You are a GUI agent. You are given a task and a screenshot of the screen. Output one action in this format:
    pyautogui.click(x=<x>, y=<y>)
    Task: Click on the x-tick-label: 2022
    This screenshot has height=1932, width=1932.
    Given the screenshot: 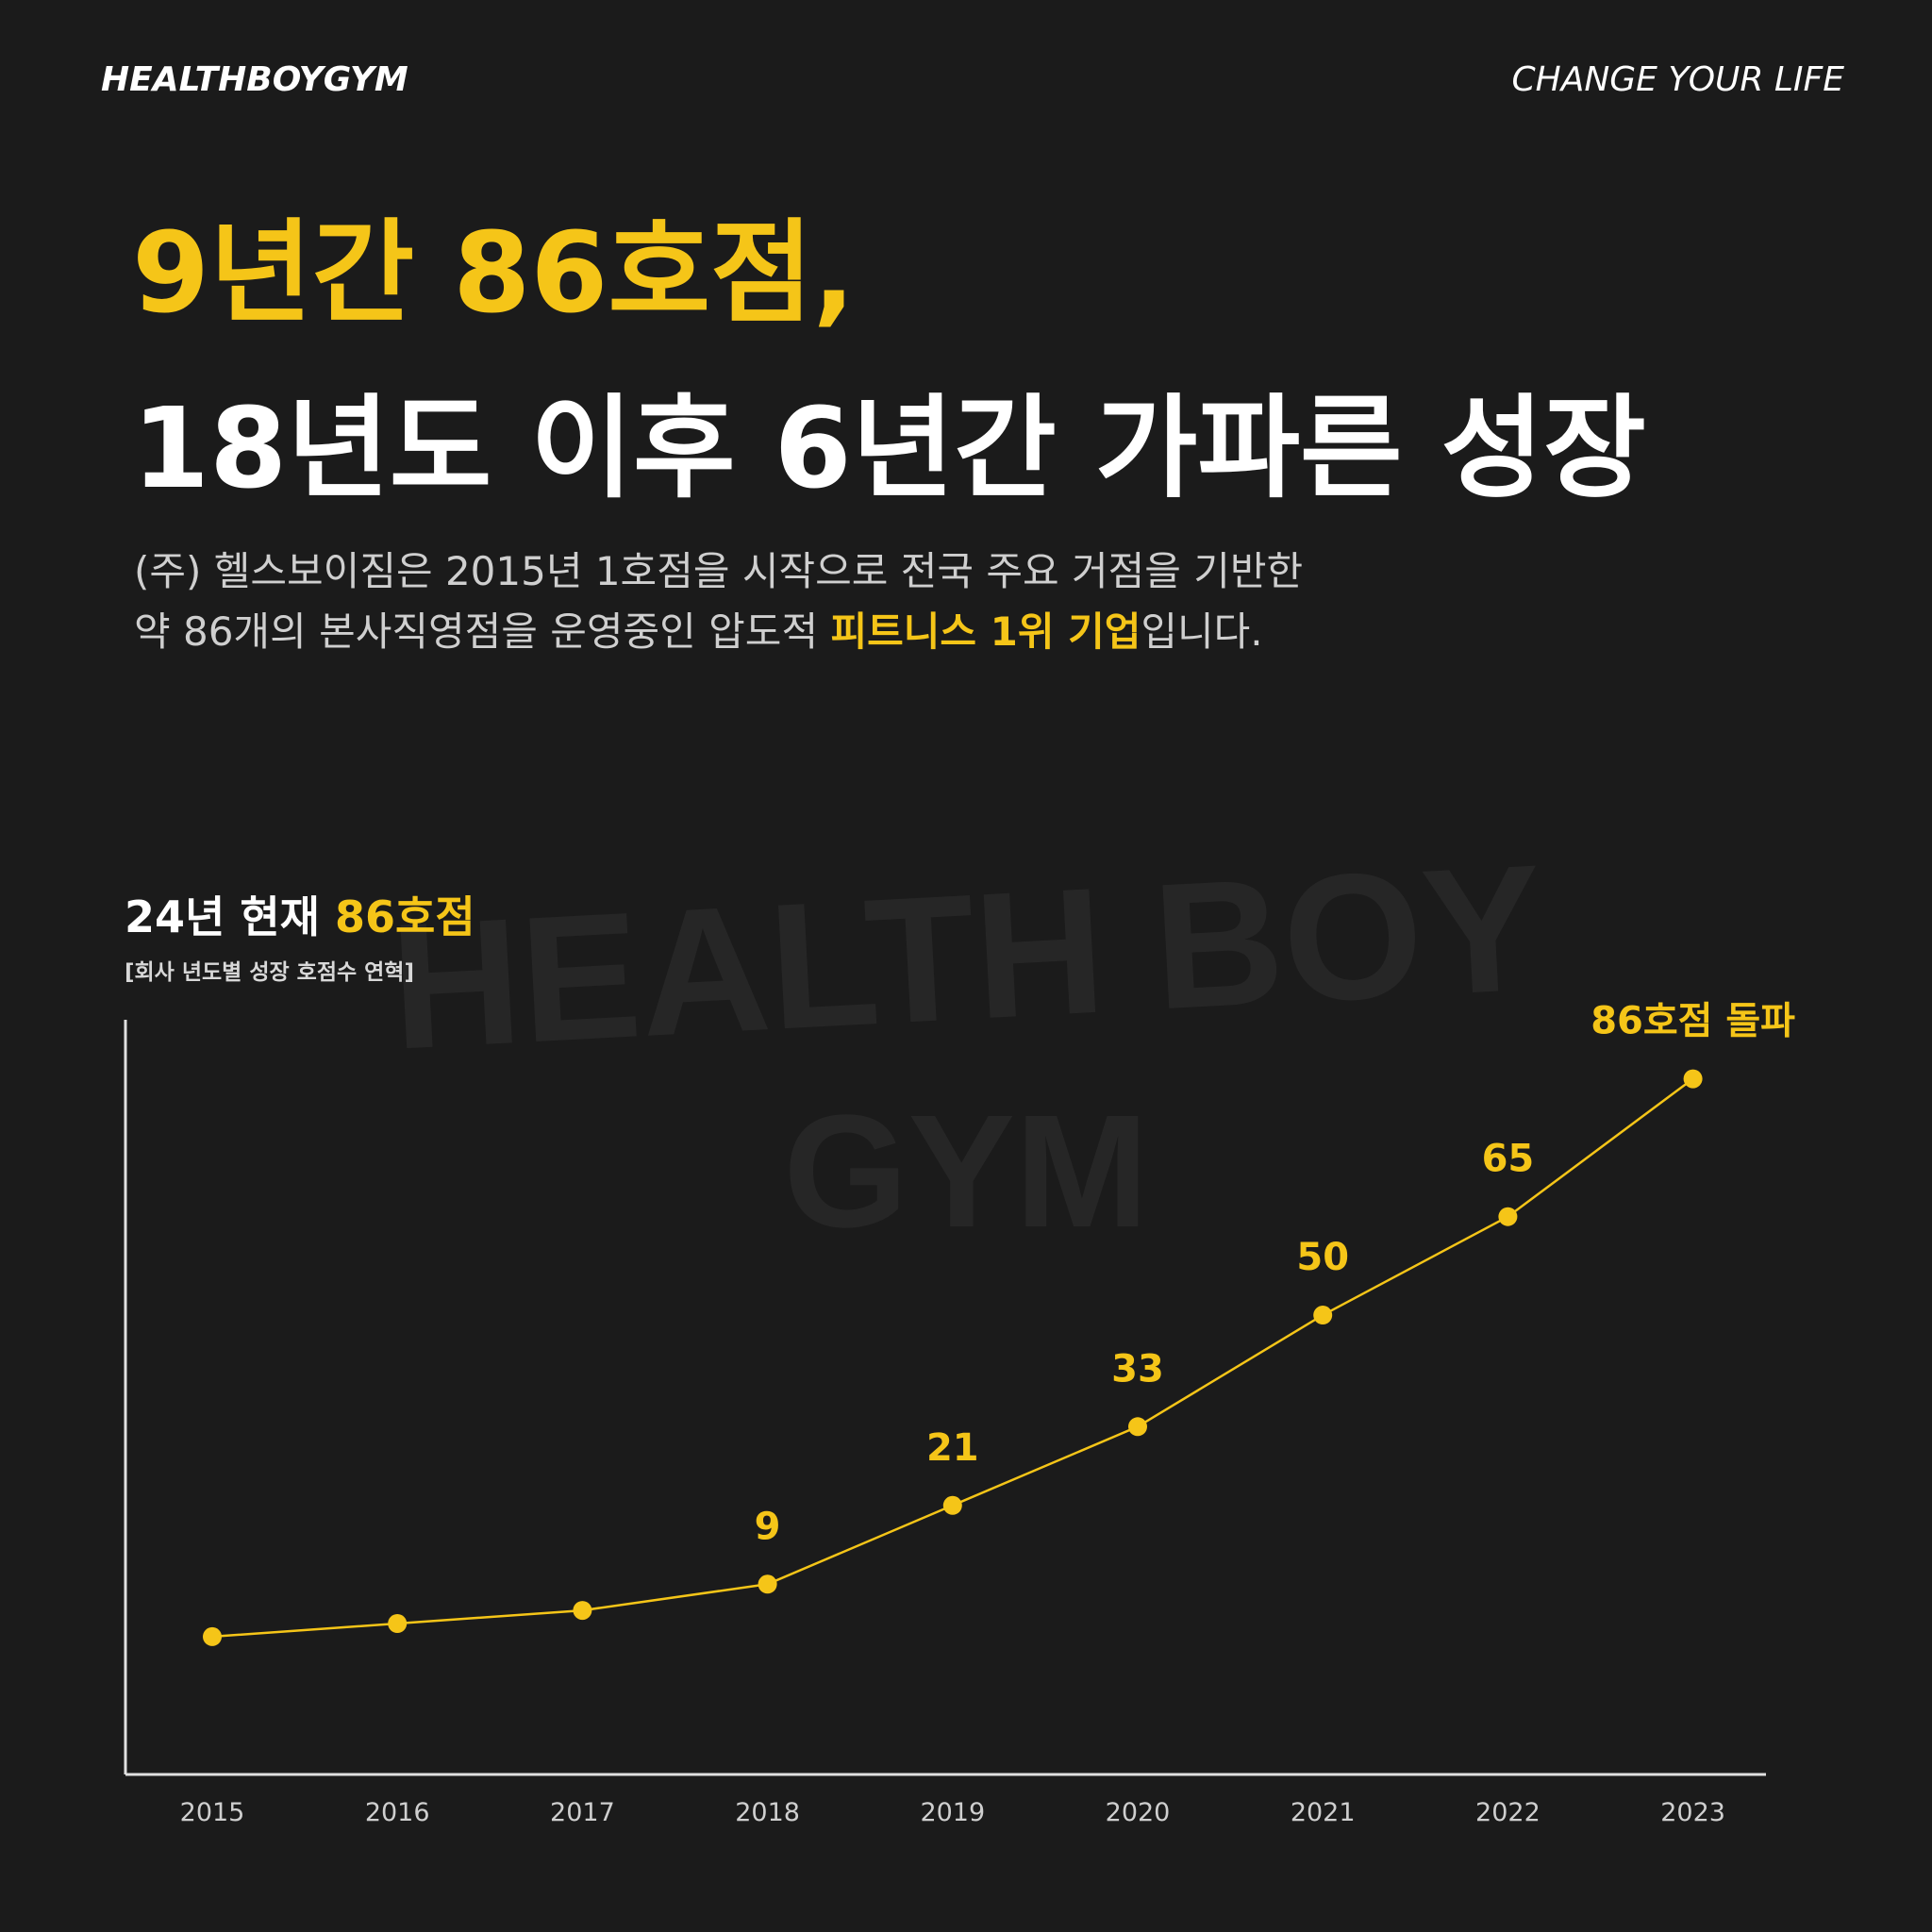 What is the action you would take?
    pyautogui.click(x=1508, y=1812)
    